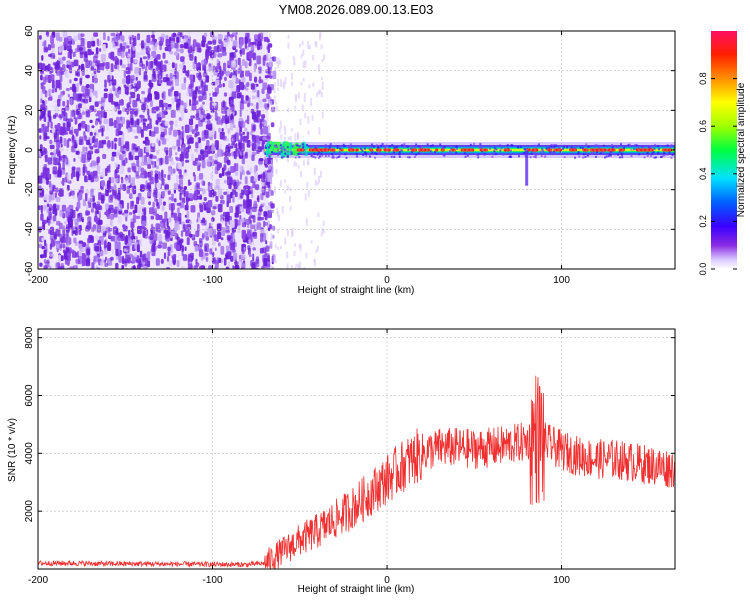 The image size is (750, 605). What do you see at coordinates (29, 453) in the screenshot?
I see `snr-y-tick-label: 4000` at bounding box center [29, 453].